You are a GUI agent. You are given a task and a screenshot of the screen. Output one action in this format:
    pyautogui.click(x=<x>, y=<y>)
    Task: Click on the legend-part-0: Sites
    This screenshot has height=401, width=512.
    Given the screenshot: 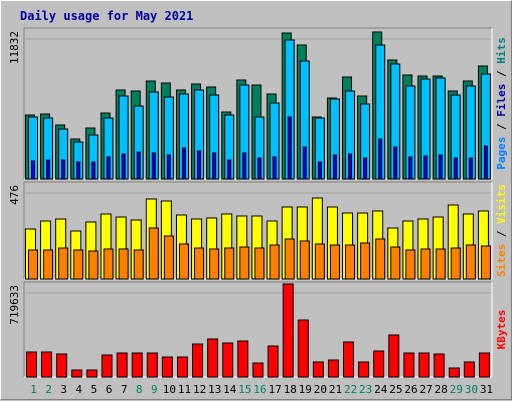 What is the action you would take?
    pyautogui.click(x=501, y=260)
    